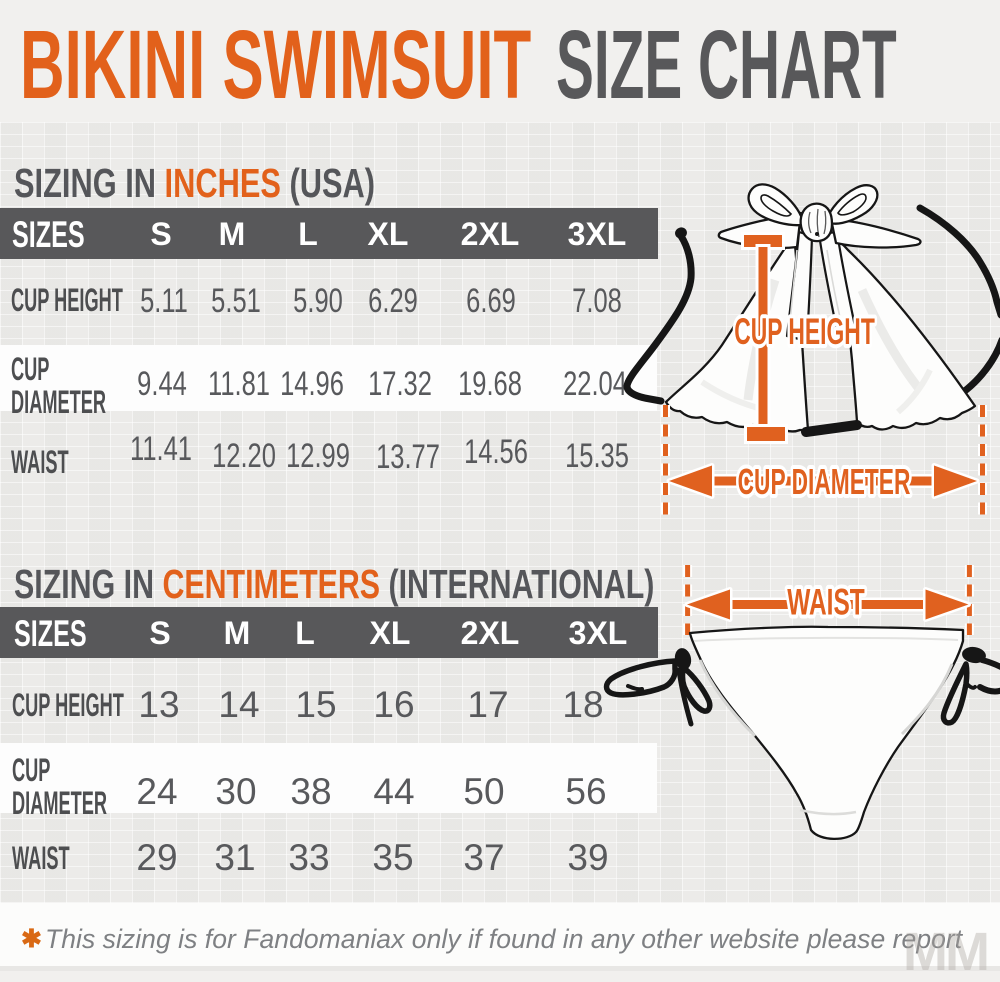  Describe the element at coordinates (824, 482) in the screenshot. I see `svg-text: CUP DIAMETER` at that location.